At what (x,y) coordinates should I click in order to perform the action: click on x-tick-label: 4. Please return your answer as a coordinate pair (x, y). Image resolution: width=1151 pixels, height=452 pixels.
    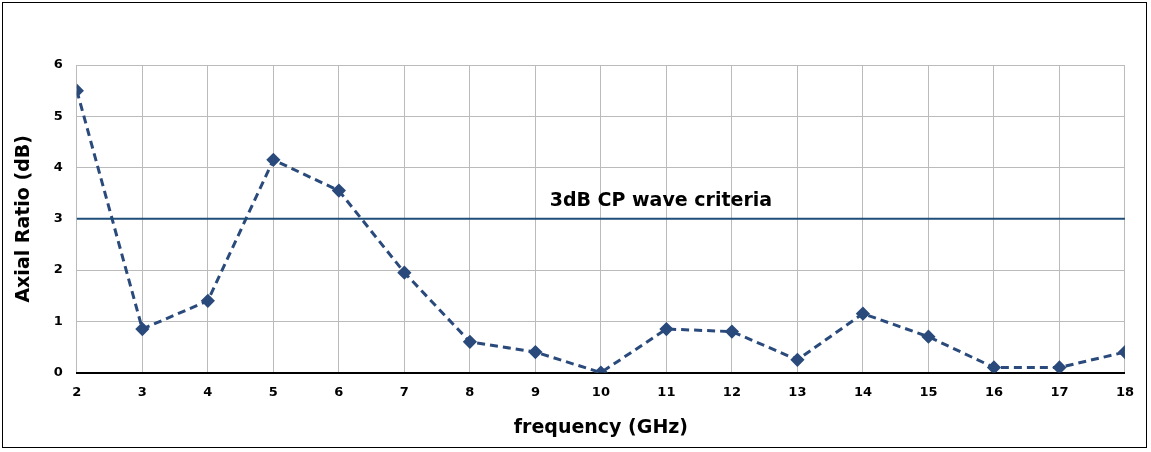
    Looking at the image, I should click on (208, 391).